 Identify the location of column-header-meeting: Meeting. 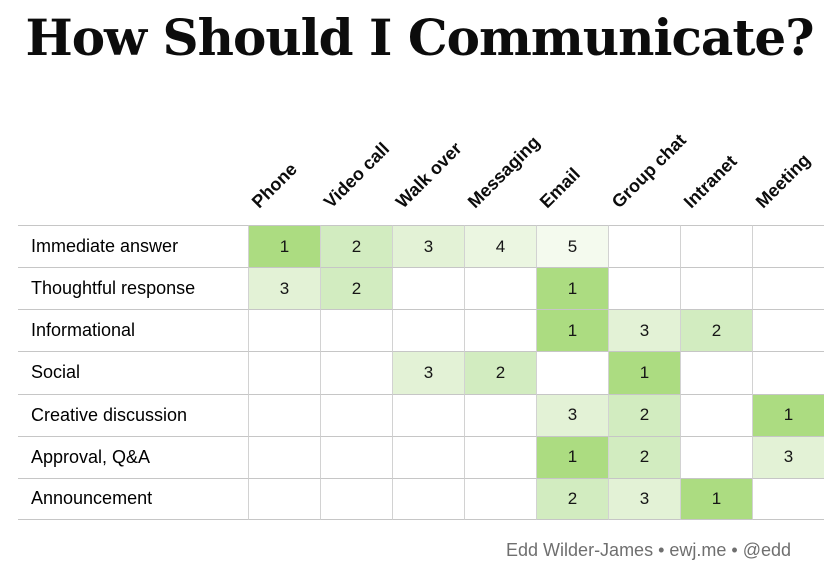
(783, 180).